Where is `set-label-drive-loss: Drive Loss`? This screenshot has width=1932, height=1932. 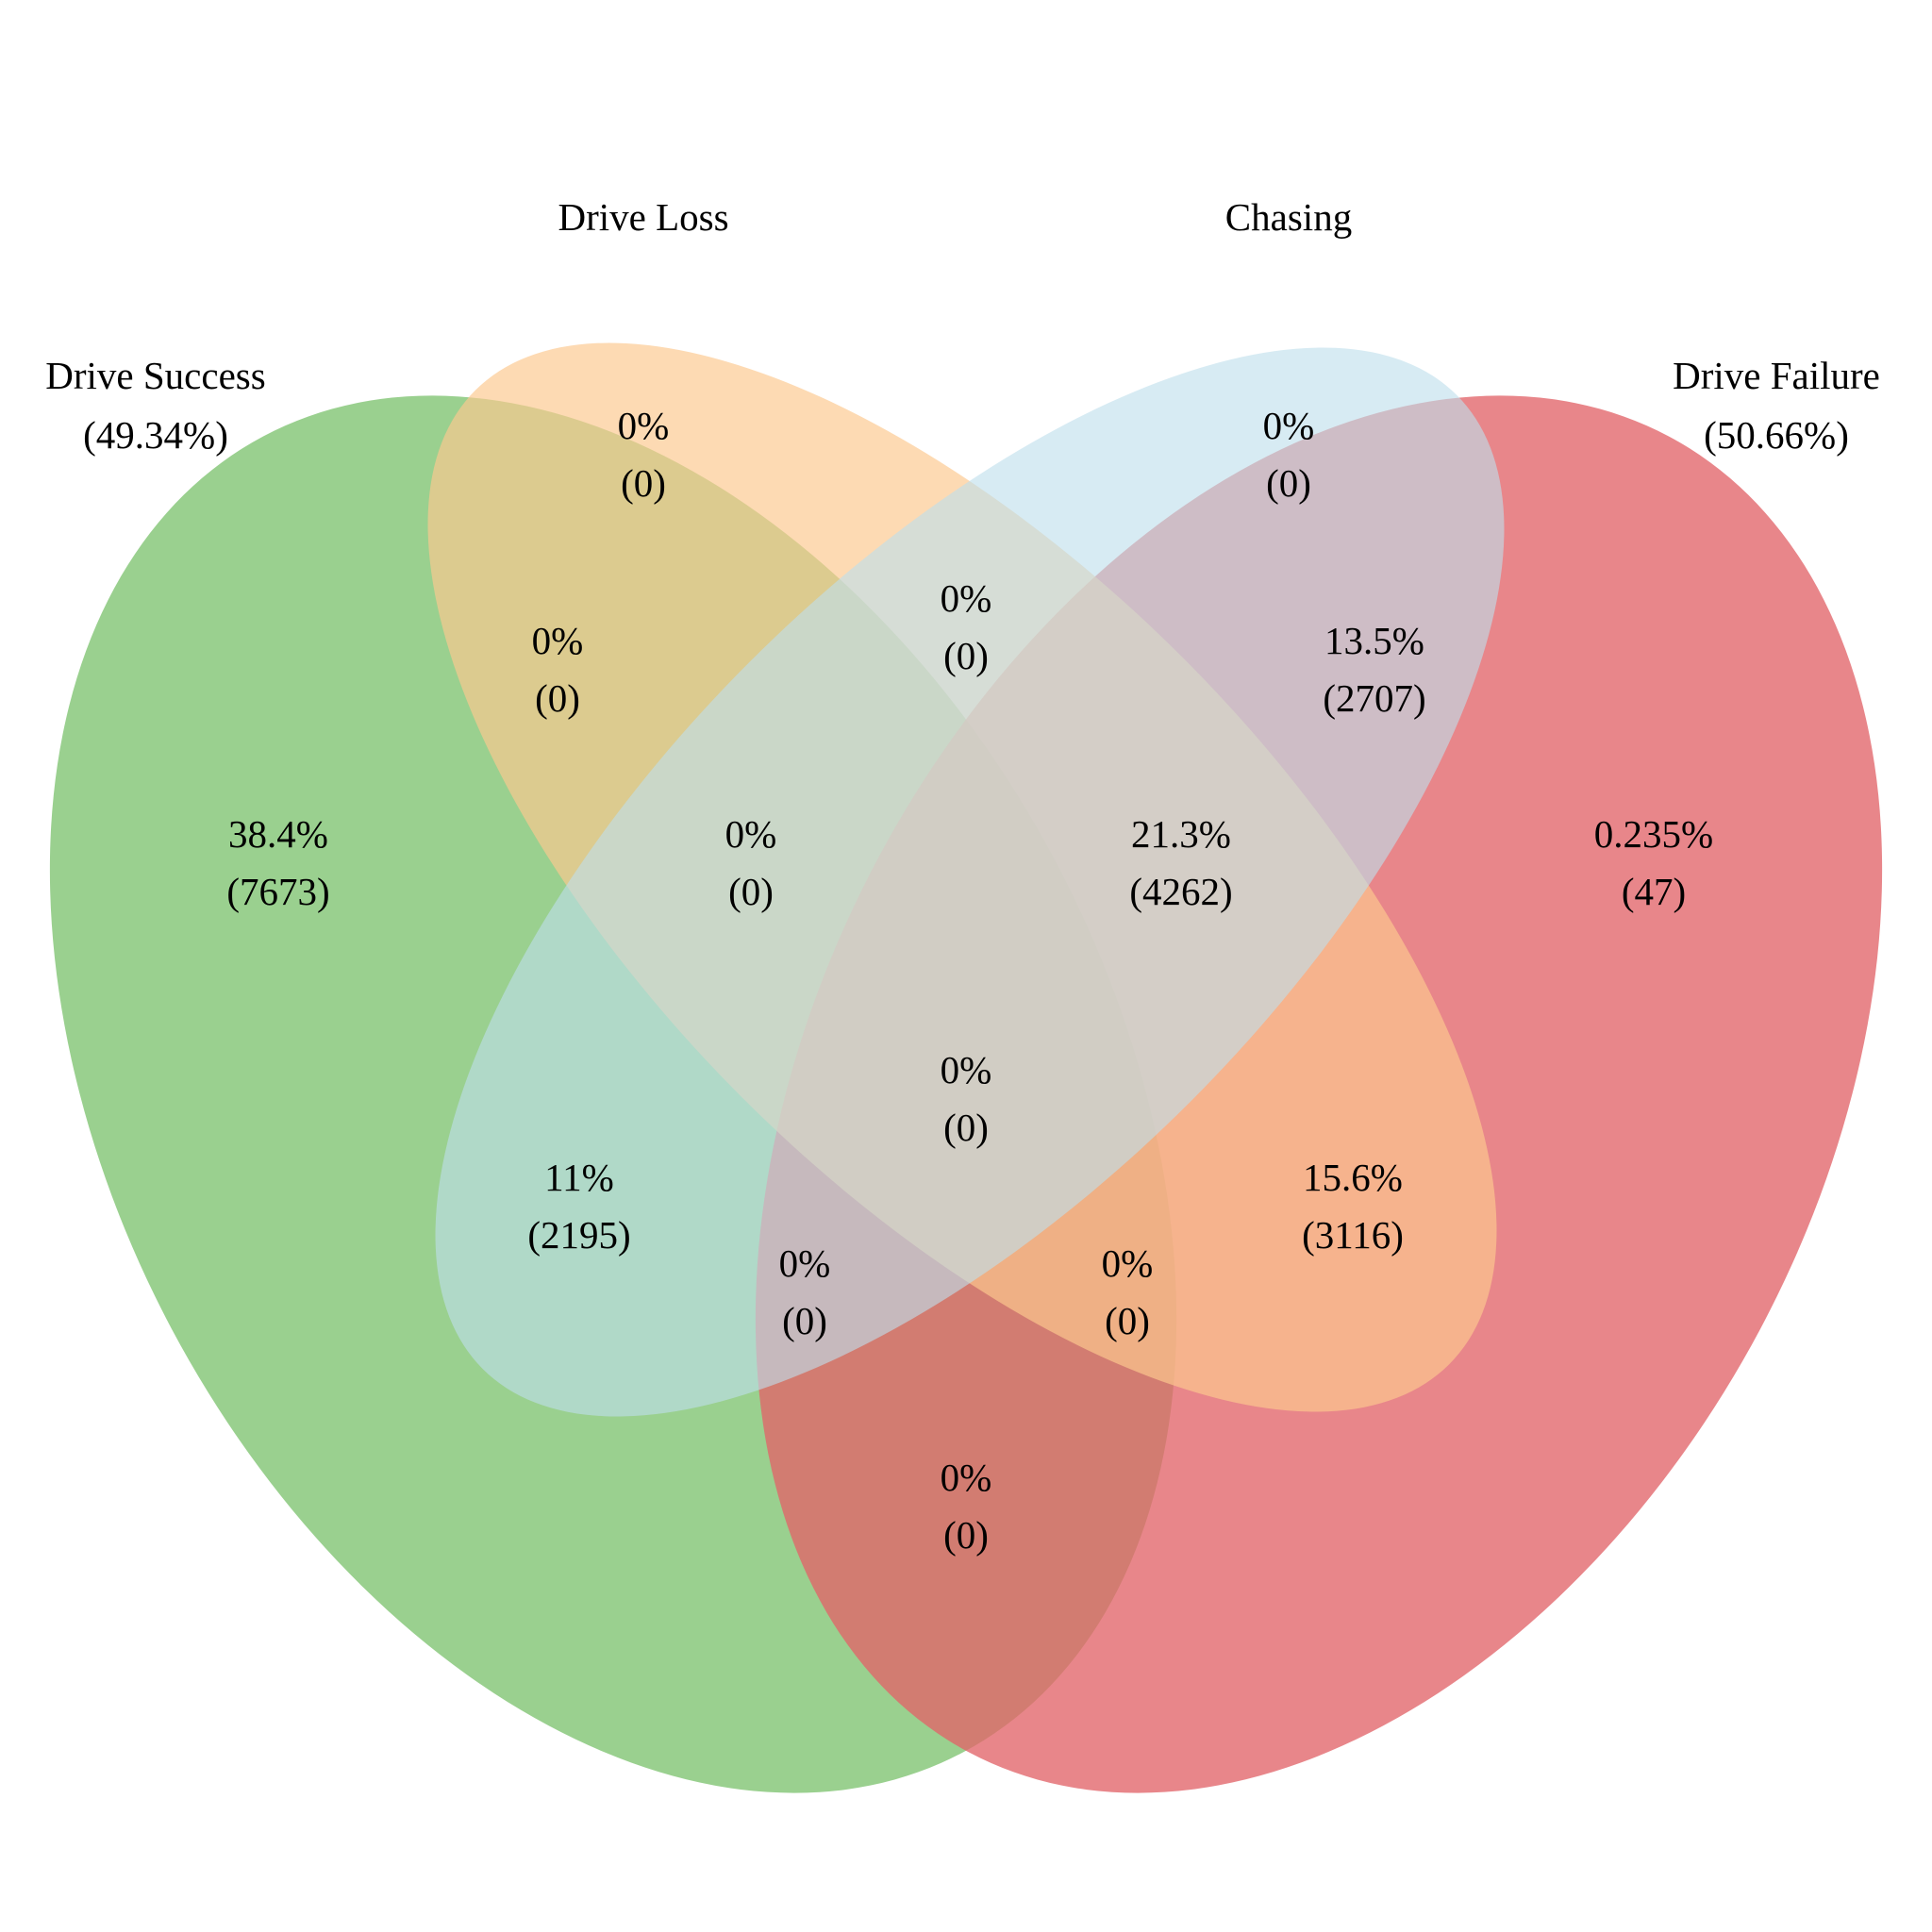 set-label-drive-loss: Drive Loss is located at coordinates (643, 217).